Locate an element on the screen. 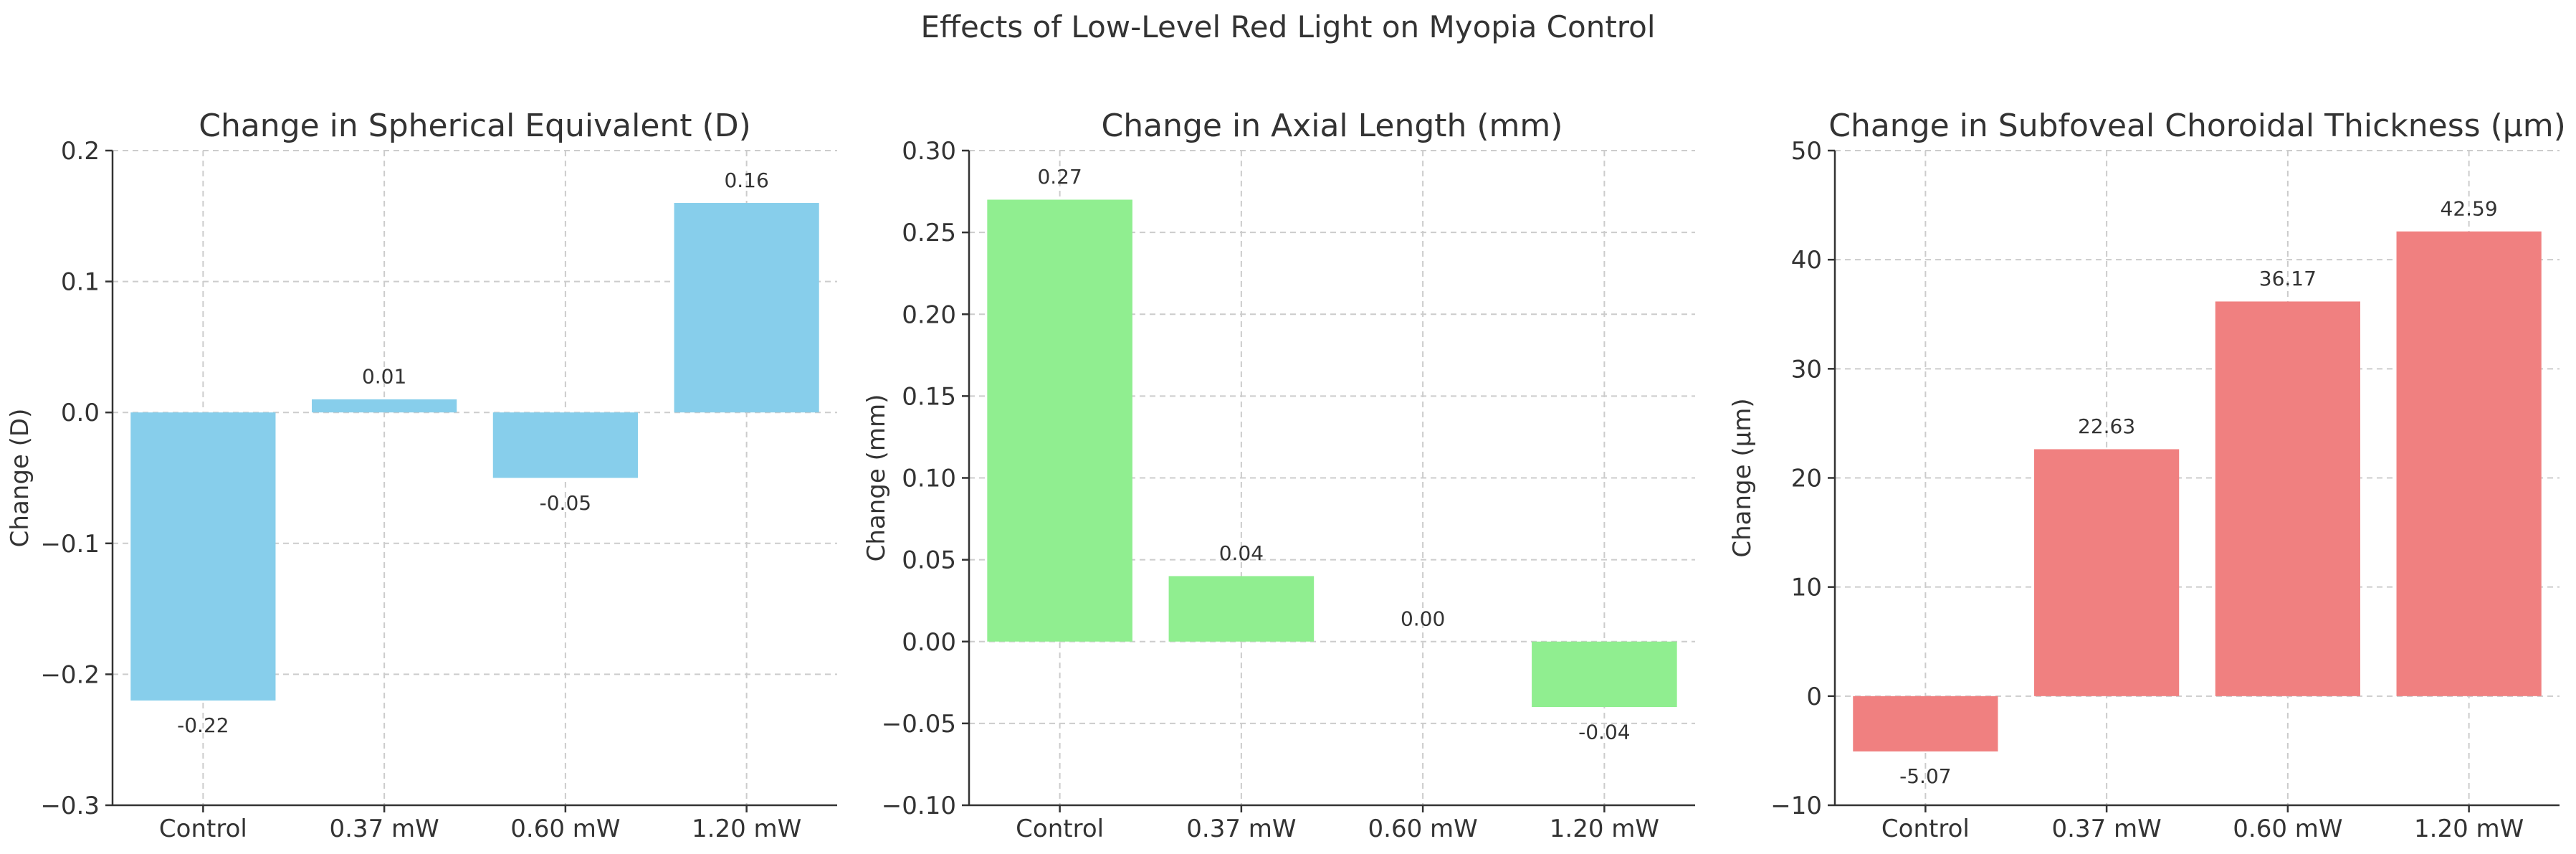 The image size is (2576, 854). data-label: 0.01 is located at coordinates (384, 377).